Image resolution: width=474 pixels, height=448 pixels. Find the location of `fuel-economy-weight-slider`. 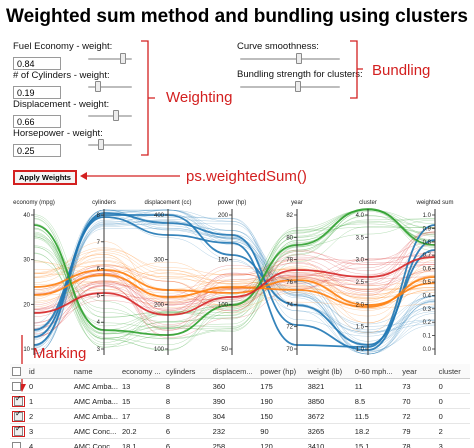

fuel-economy-weight-slider is located at coordinates (110, 59).